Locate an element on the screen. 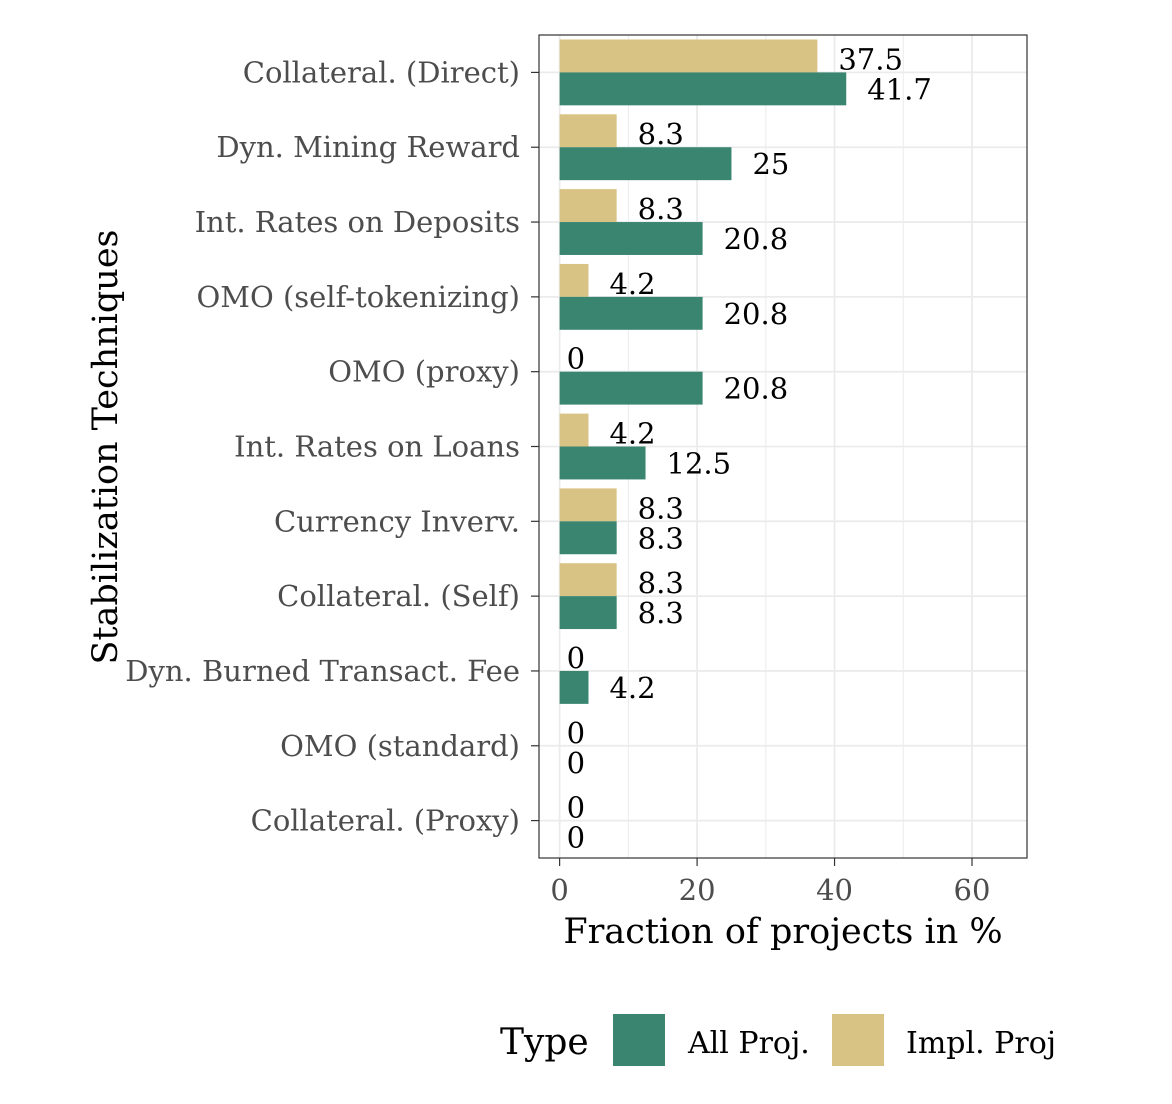 The image size is (1172, 1104). bar-label-all-proj: 25 is located at coordinates (770, 164).